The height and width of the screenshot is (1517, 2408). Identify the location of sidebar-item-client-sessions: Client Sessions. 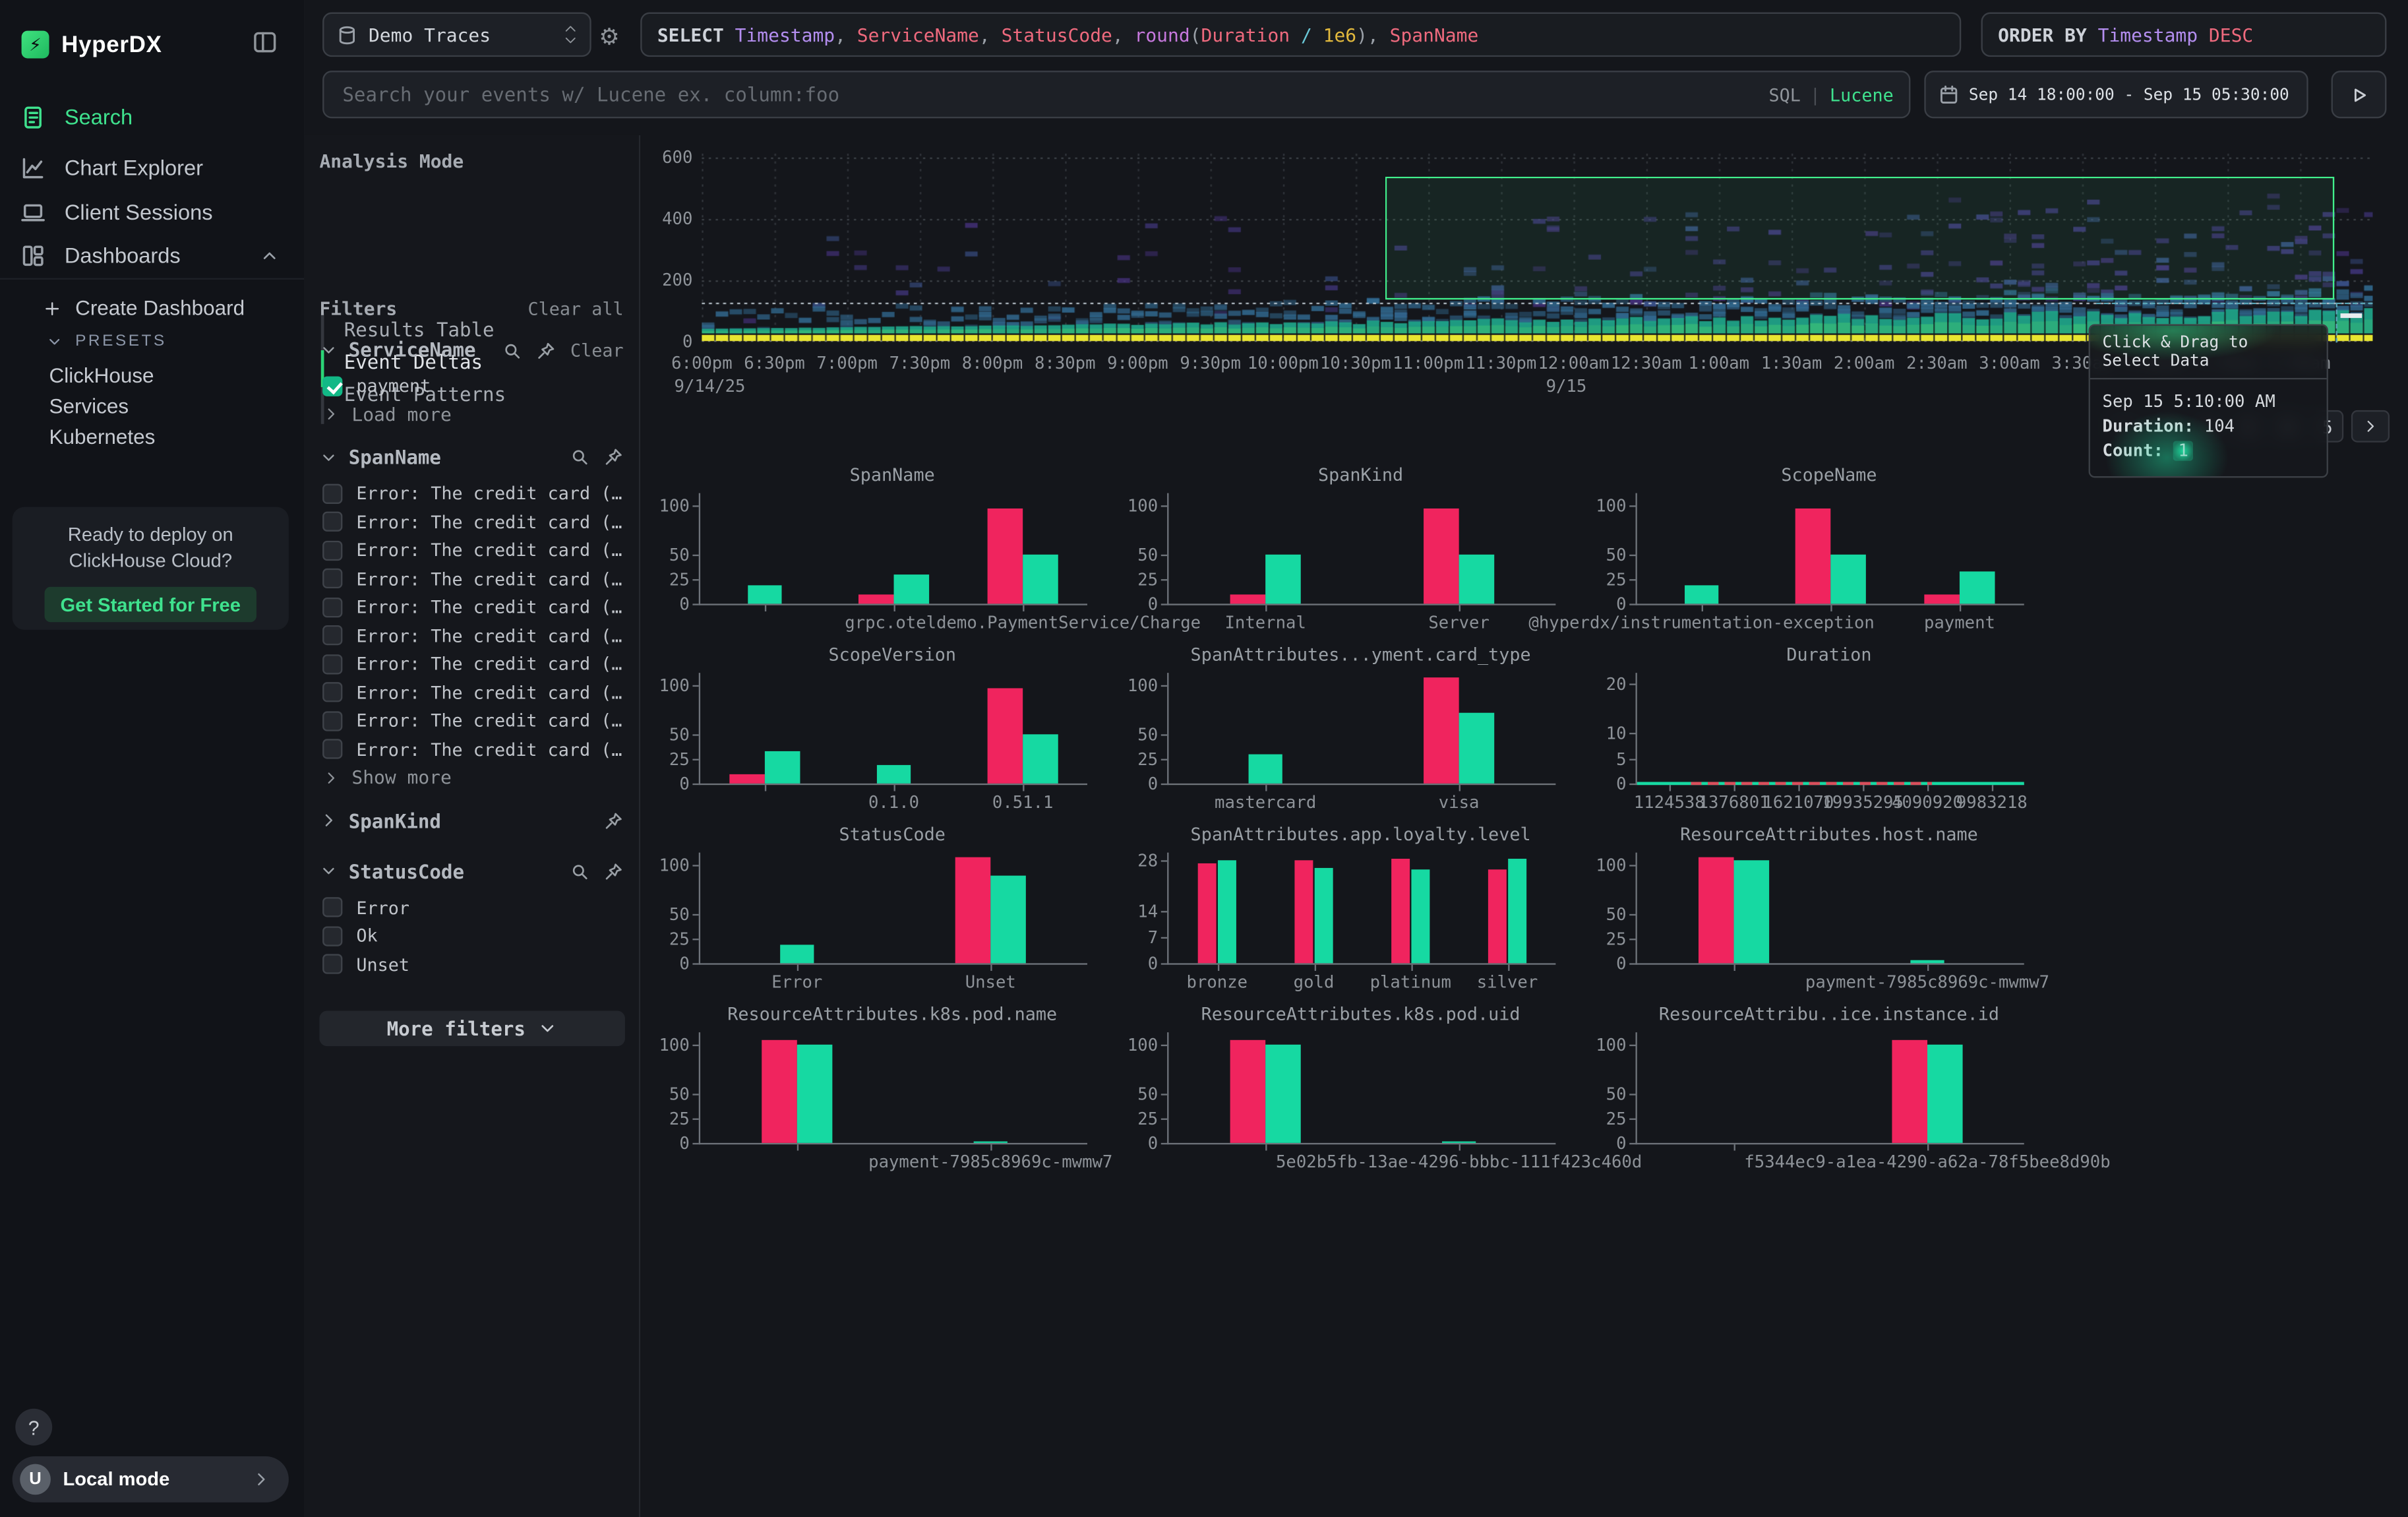
(152, 212).